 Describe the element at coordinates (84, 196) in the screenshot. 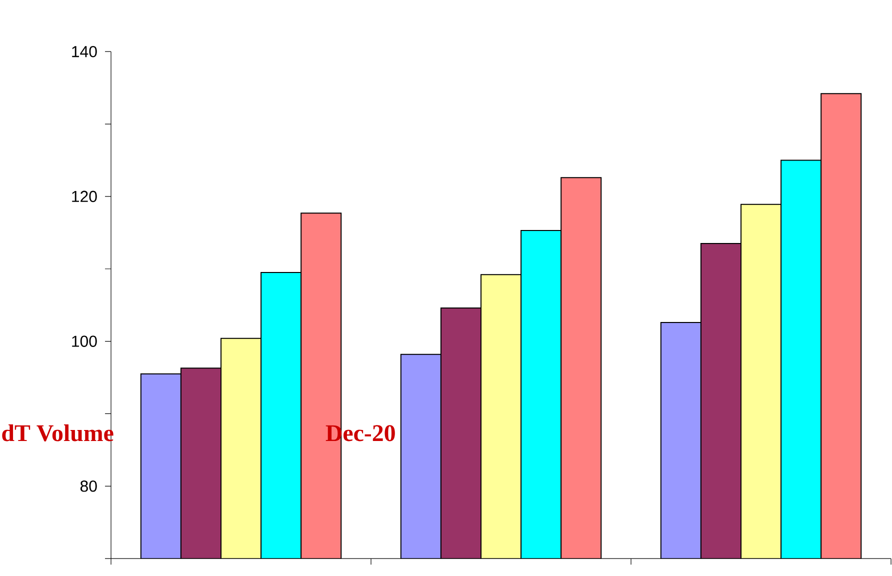

I see `y-tick-label: 120` at that location.